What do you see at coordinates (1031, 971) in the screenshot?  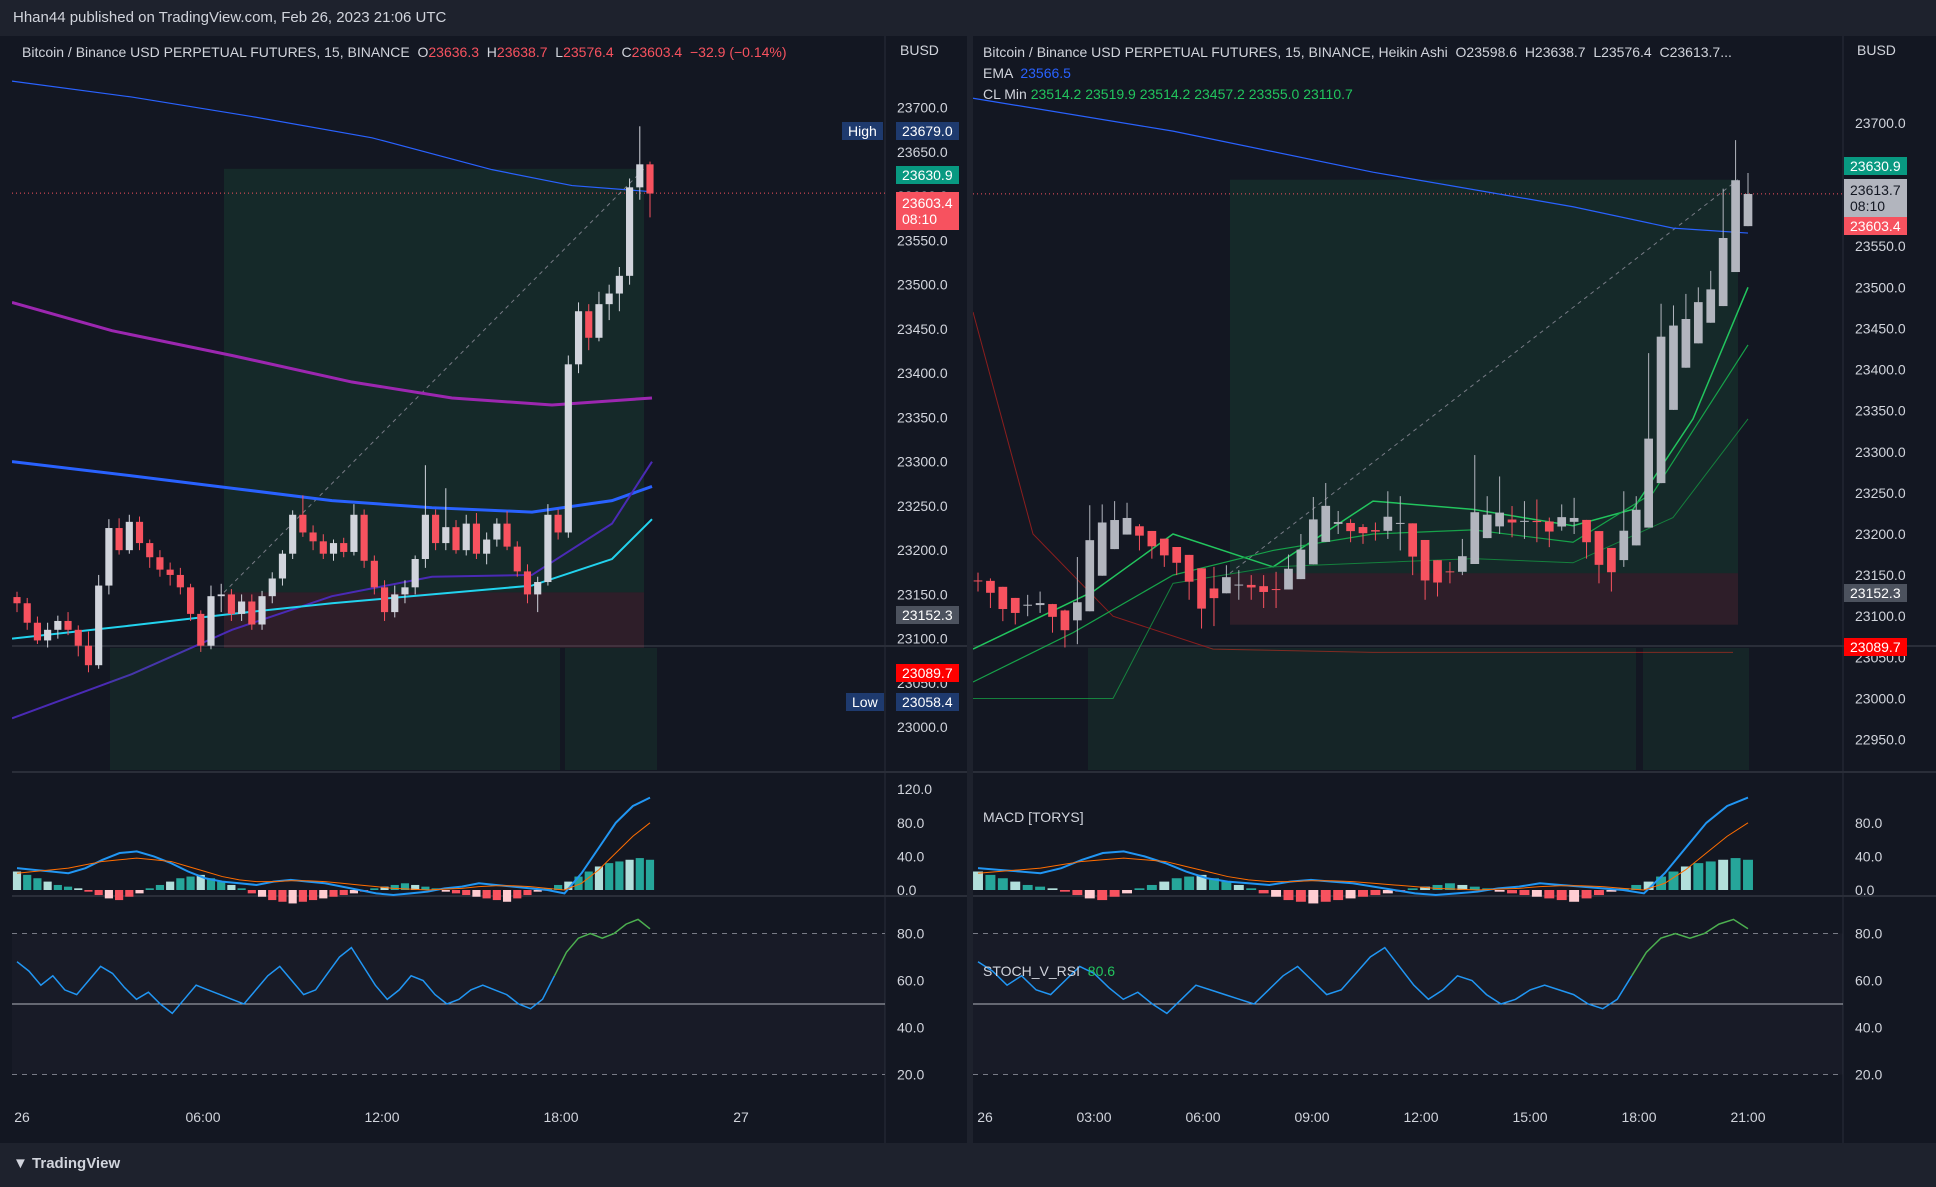 I see `rsi-label: STOCH_V_RSI` at bounding box center [1031, 971].